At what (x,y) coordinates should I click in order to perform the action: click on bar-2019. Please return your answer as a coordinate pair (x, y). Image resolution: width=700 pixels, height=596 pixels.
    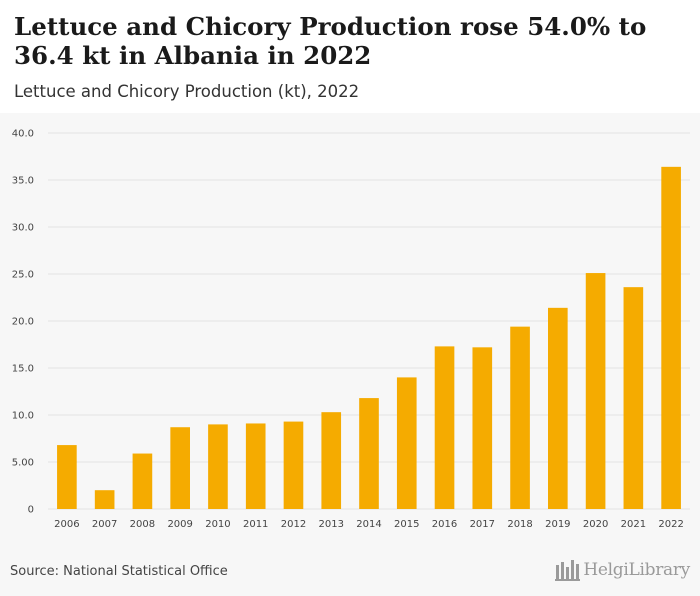
    Looking at the image, I should click on (558, 408).